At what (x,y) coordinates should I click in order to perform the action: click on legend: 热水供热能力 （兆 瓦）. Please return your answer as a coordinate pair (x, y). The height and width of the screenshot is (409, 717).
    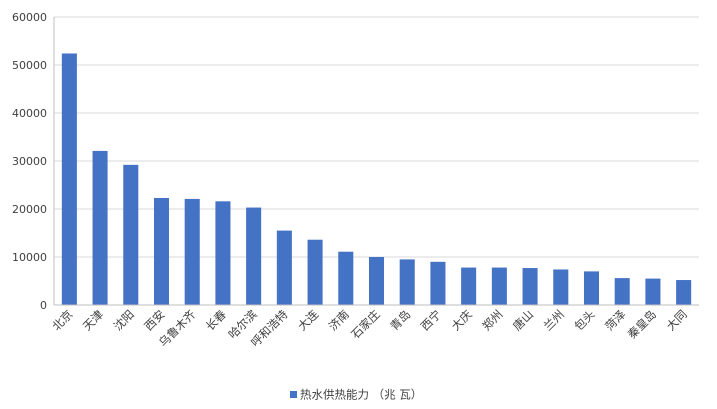
    Looking at the image, I should click on (356, 395).